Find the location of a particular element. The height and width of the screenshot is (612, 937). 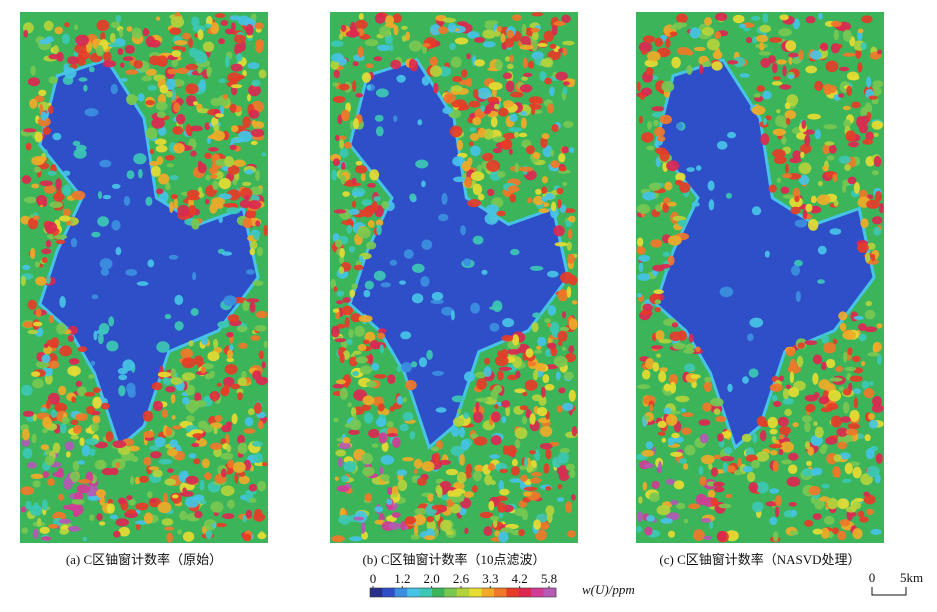

panel-caption: (b) C区铀窗计数率（10点滤波） is located at coordinates (453, 559).